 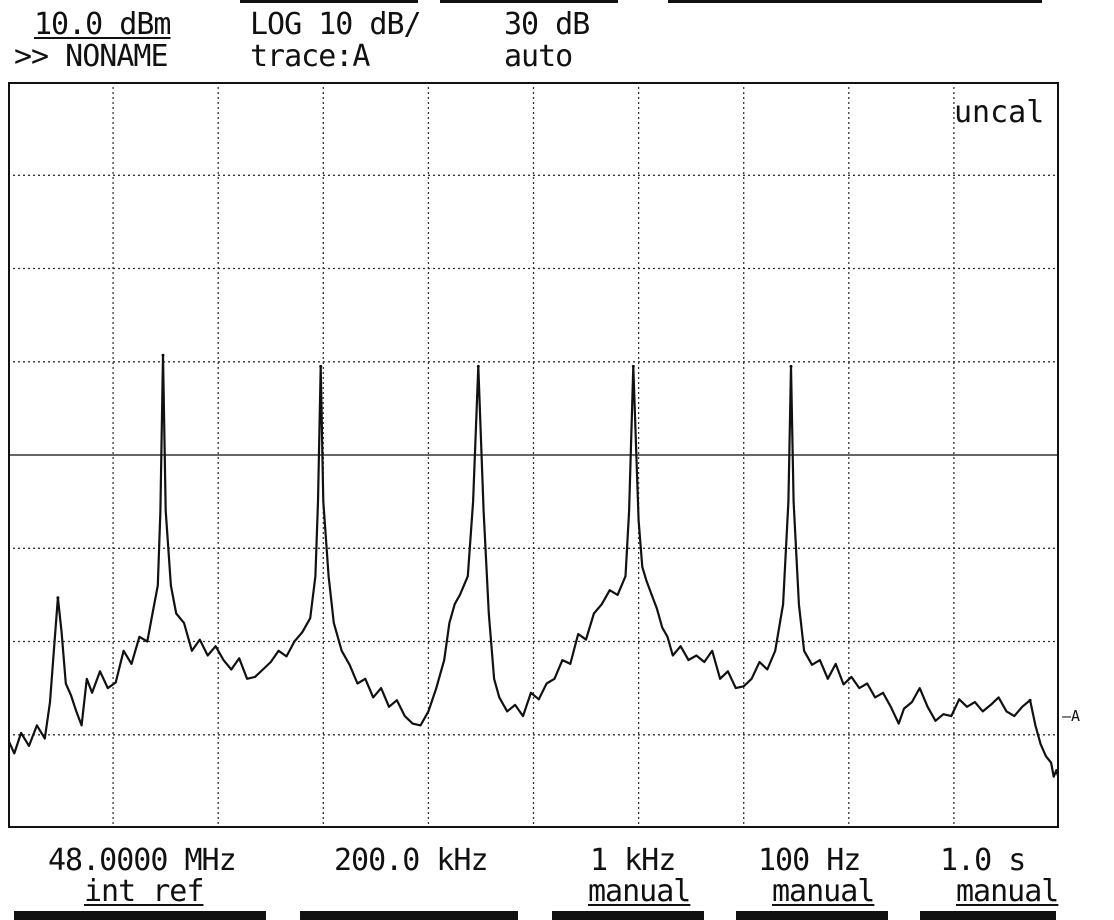 What do you see at coordinates (823, 891) in the screenshot?
I see `vbw-mode: manual` at bounding box center [823, 891].